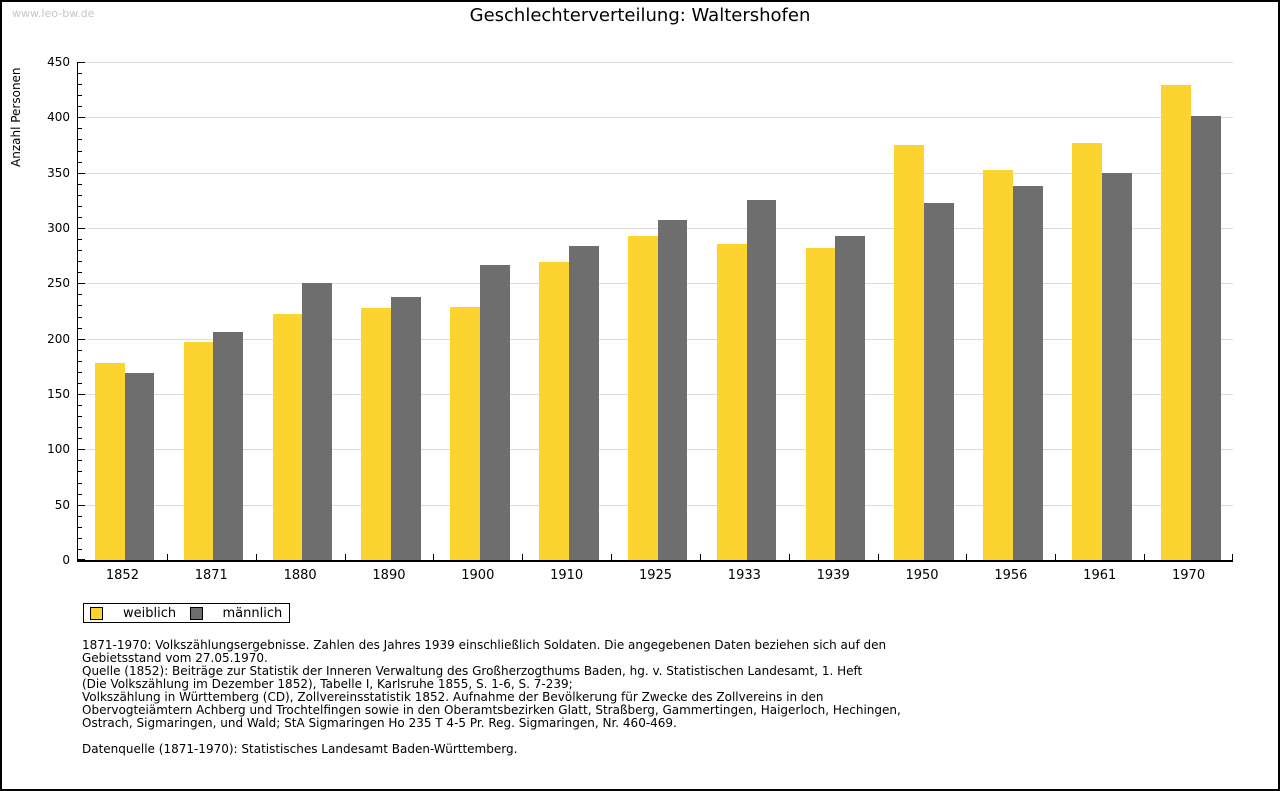 The width and height of the screenshot is (1280, 791). I want to click on x-category-label-1970: 1970, so click(1189, 575).